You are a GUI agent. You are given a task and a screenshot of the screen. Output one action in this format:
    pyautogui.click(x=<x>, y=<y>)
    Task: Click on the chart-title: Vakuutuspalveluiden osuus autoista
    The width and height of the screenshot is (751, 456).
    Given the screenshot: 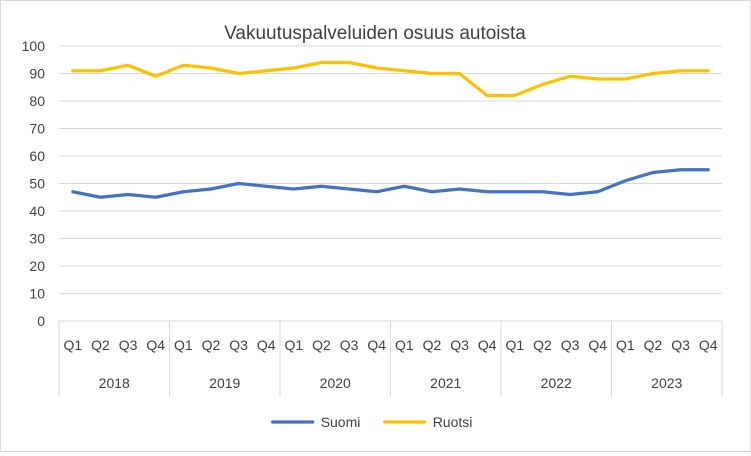 What is the action you would take?
    pyautogui.click(x=375, y=33)
    